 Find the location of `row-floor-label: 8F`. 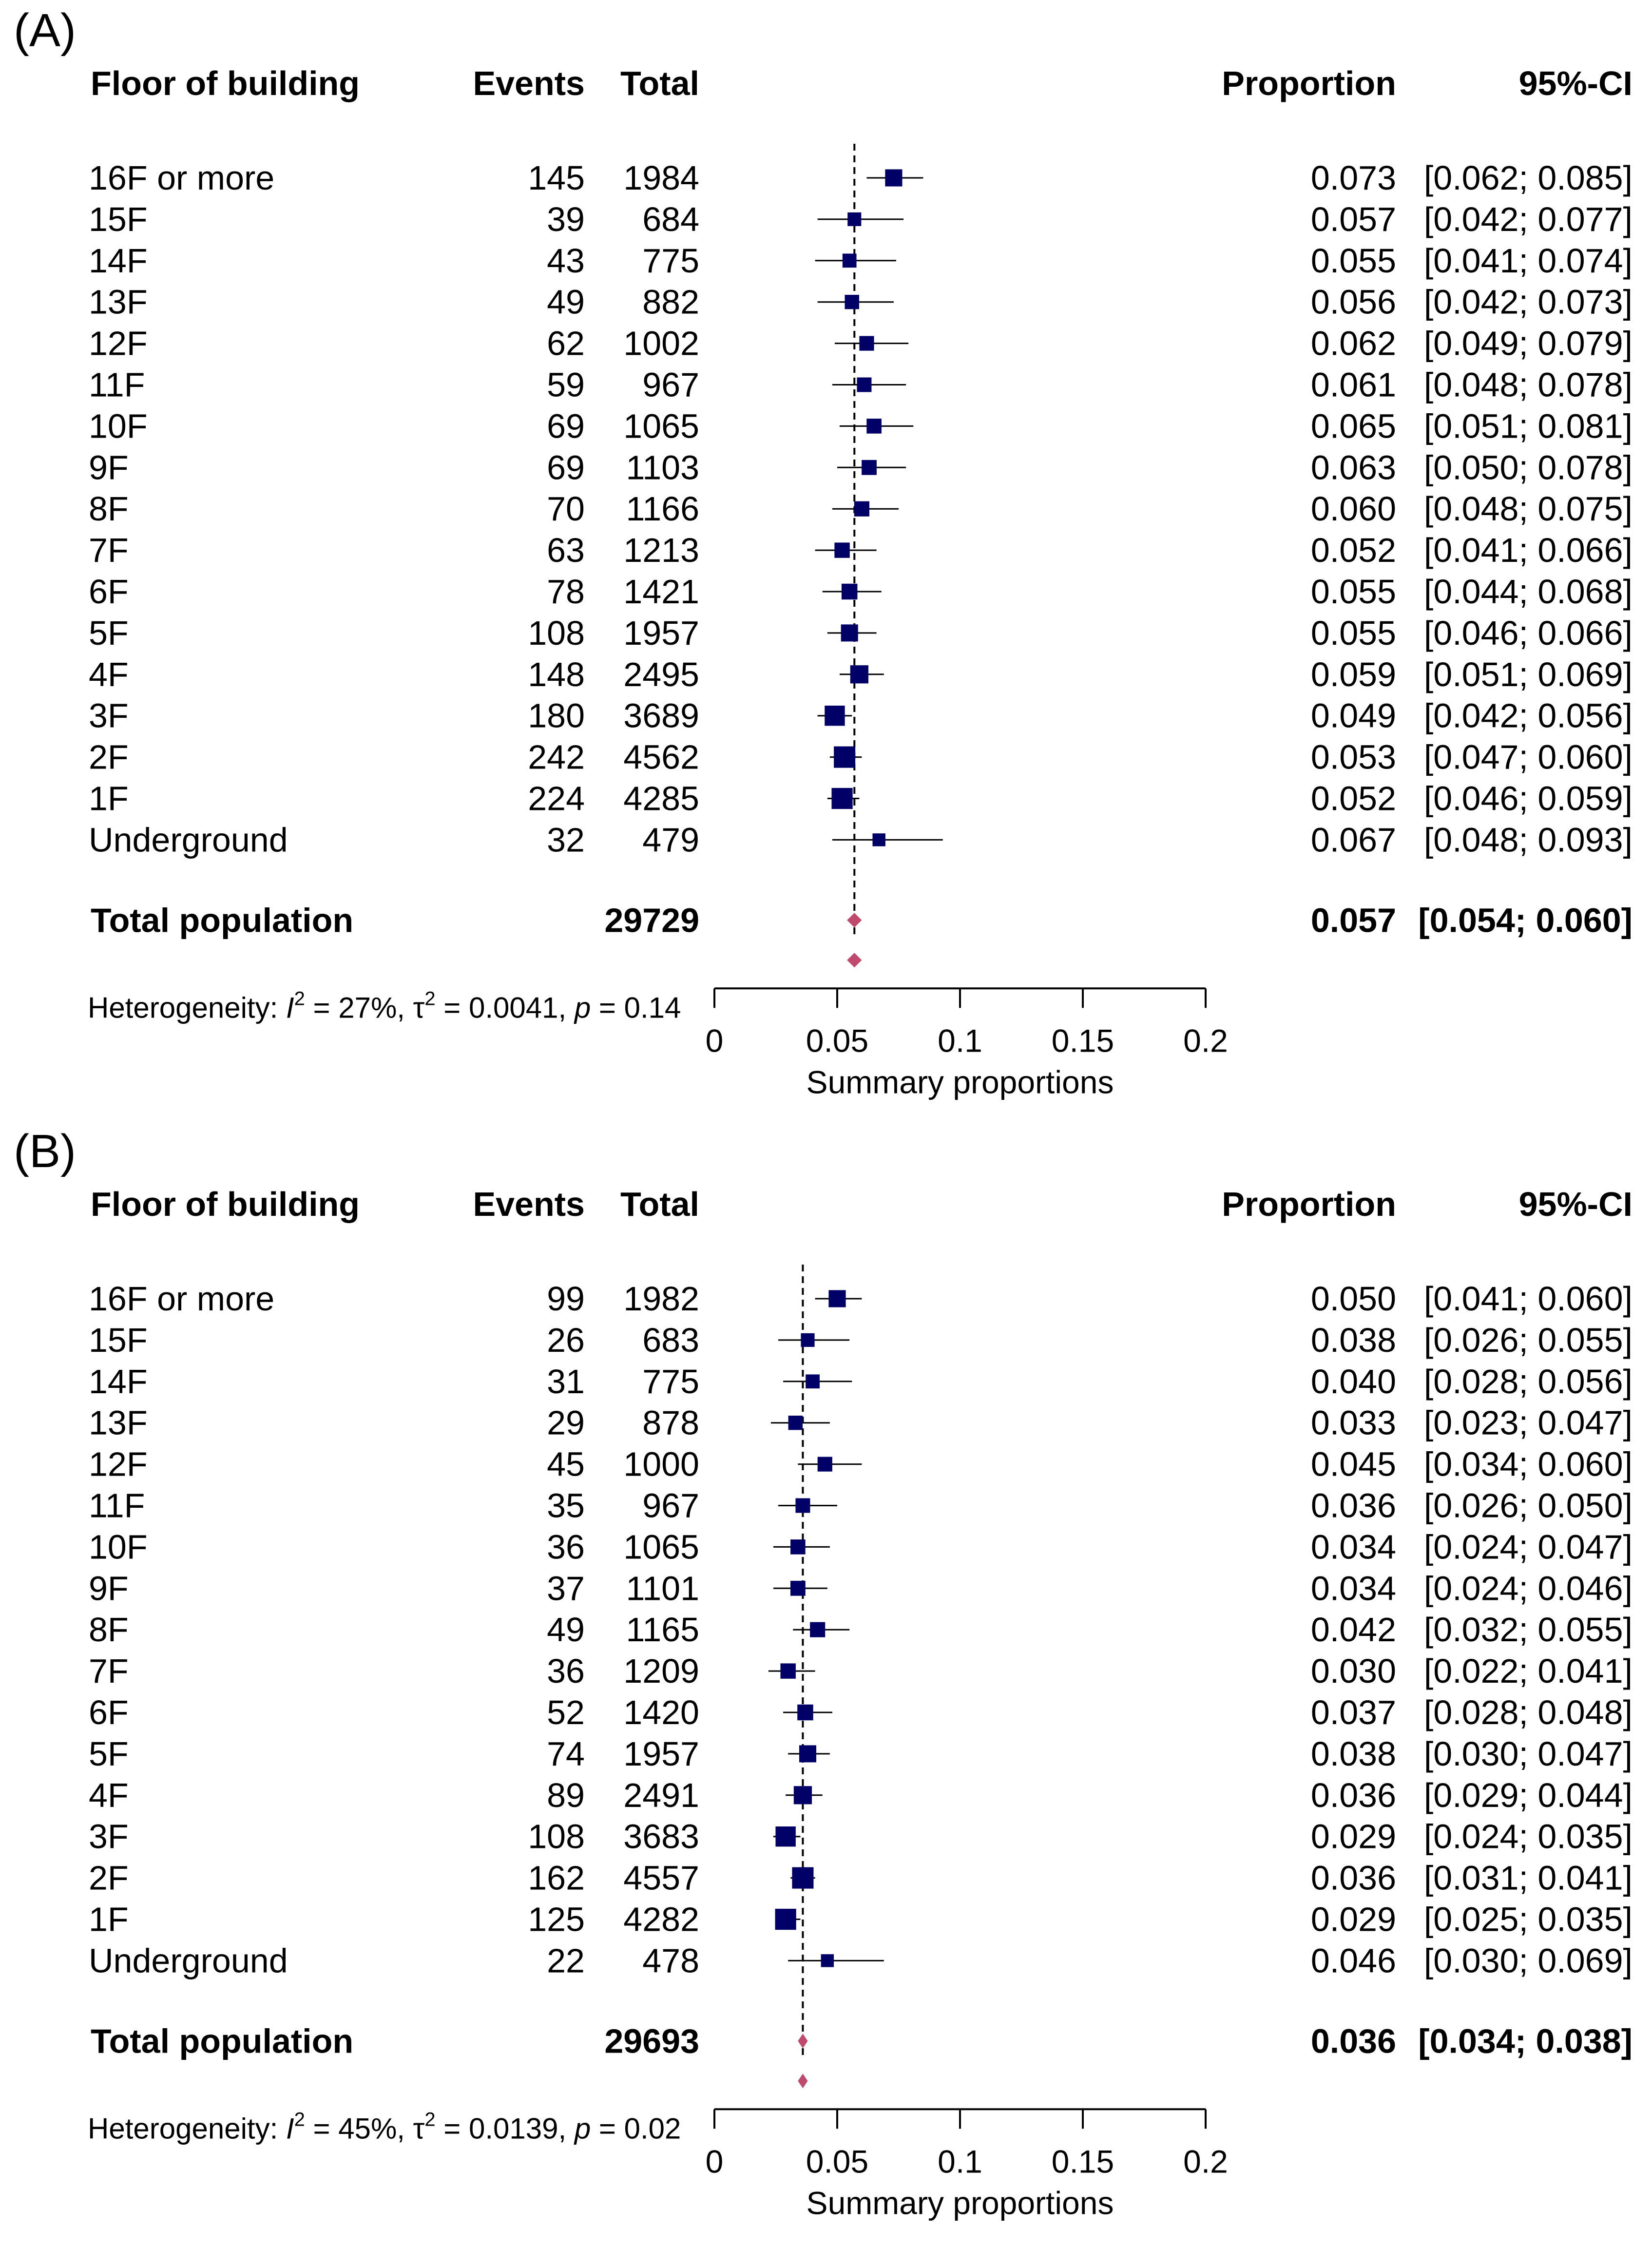

row-floor-label: 8F is located at coordinates (109, 1630).